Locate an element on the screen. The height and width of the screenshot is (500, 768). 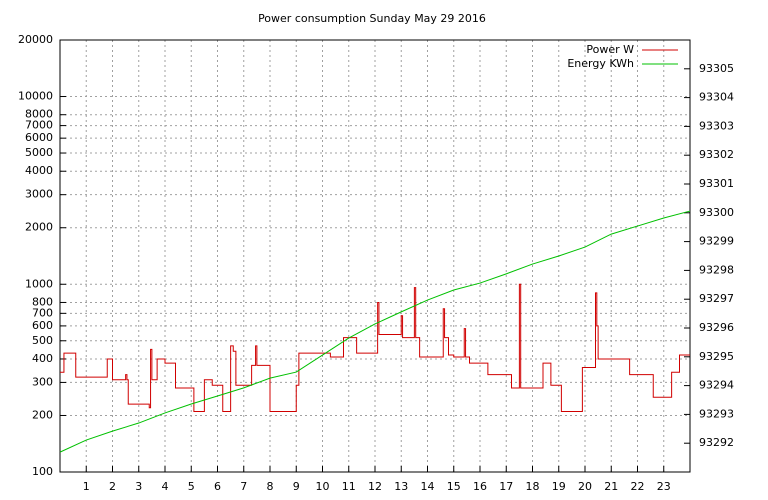
x-tick-label: 3 is located at coordinates (138, 486).